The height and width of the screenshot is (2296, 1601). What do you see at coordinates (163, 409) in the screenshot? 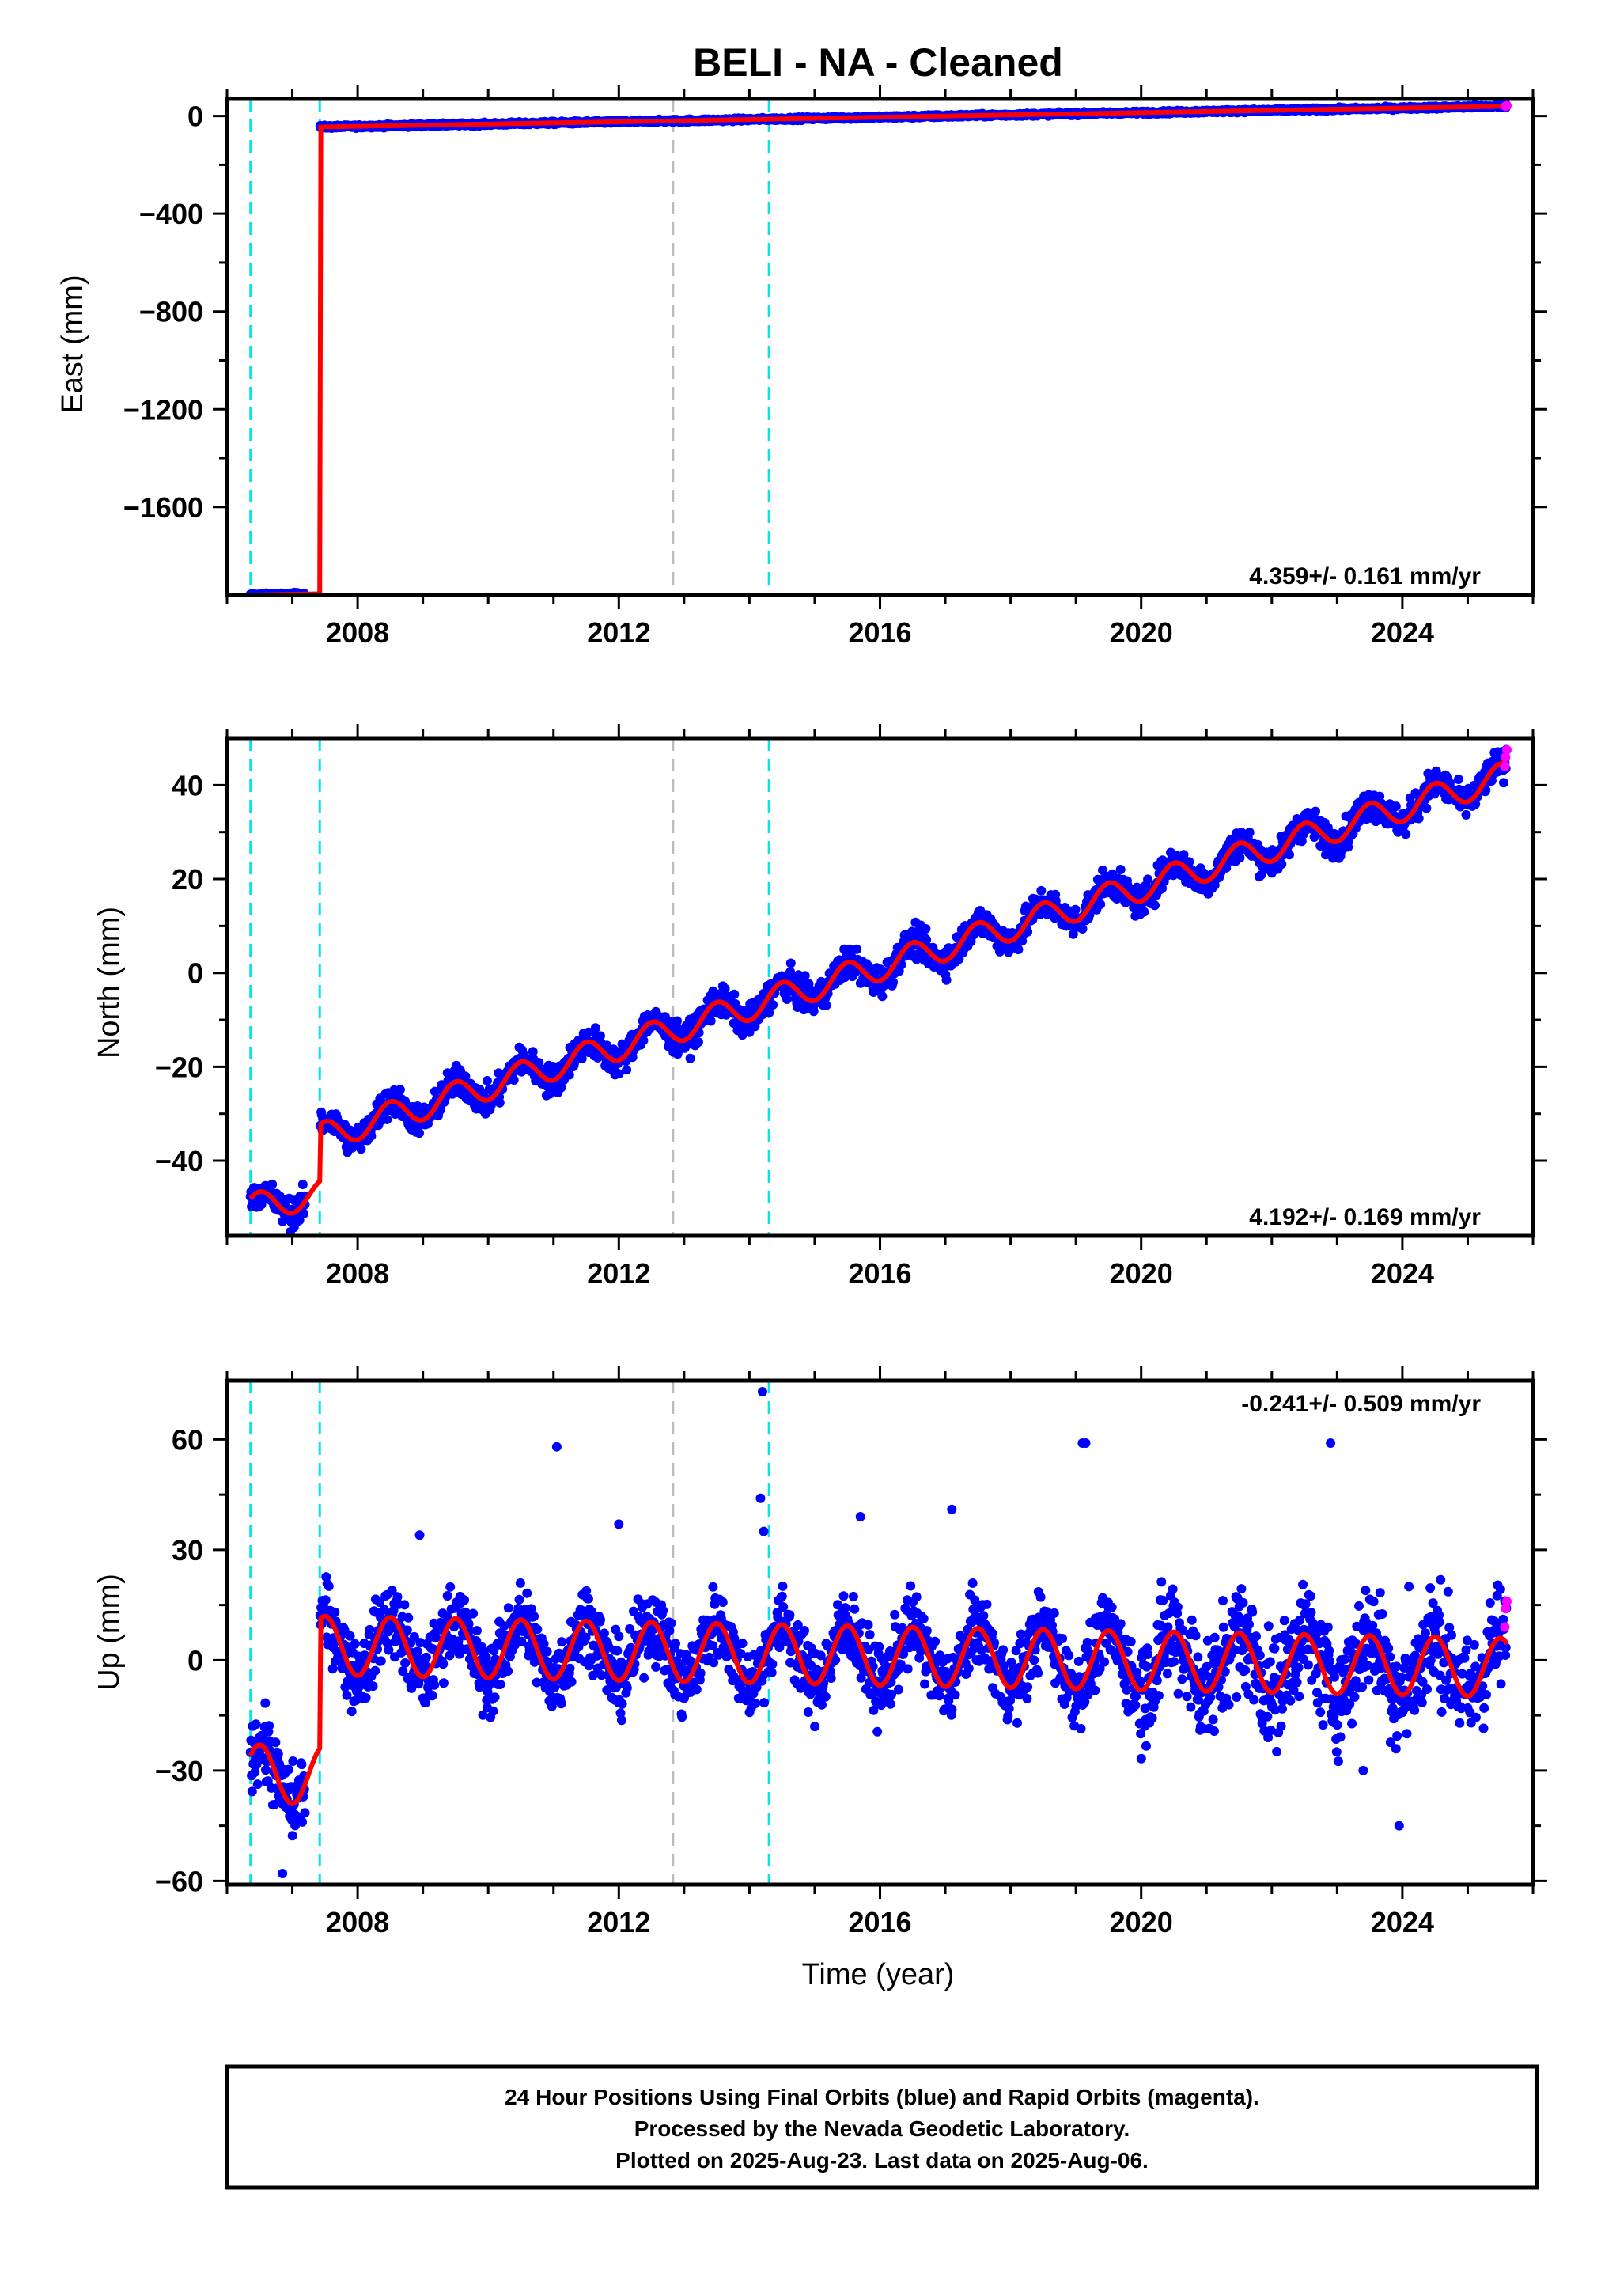
I see `east-ytick-label: −1200` at bounding box center [163, 409].